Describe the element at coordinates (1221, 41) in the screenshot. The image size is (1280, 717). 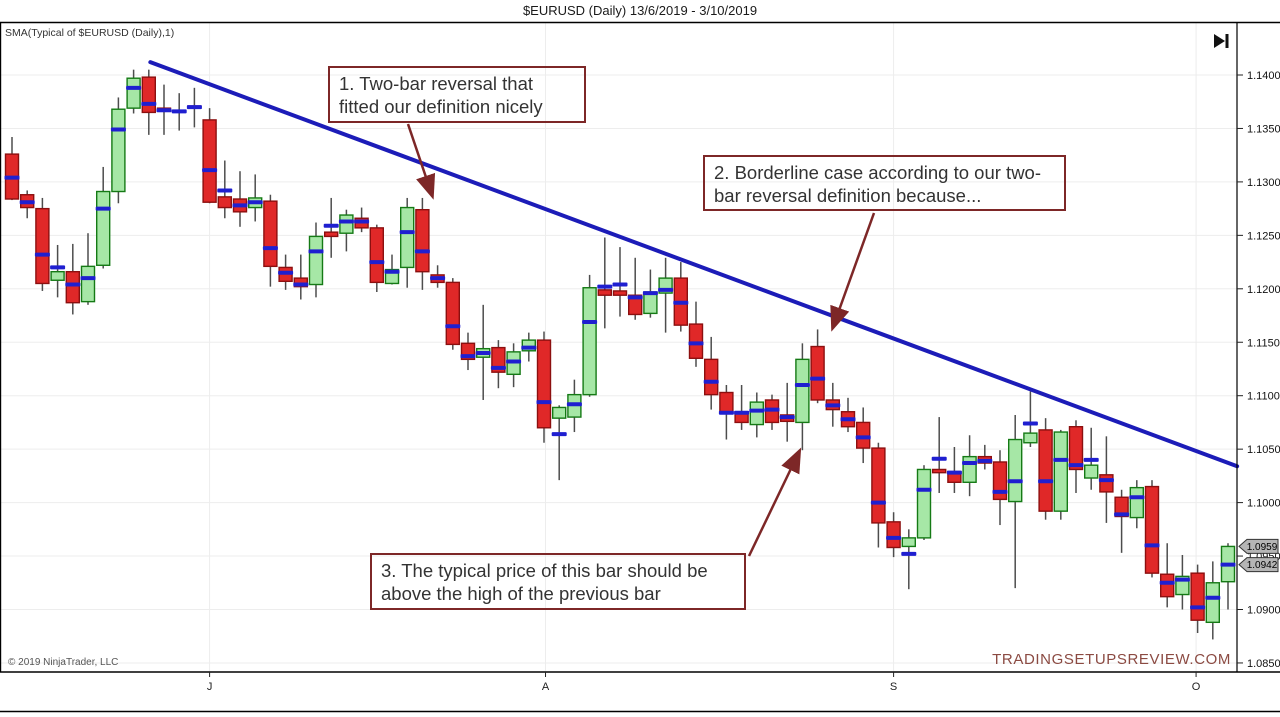
I see `go-to-end-button` at that location.